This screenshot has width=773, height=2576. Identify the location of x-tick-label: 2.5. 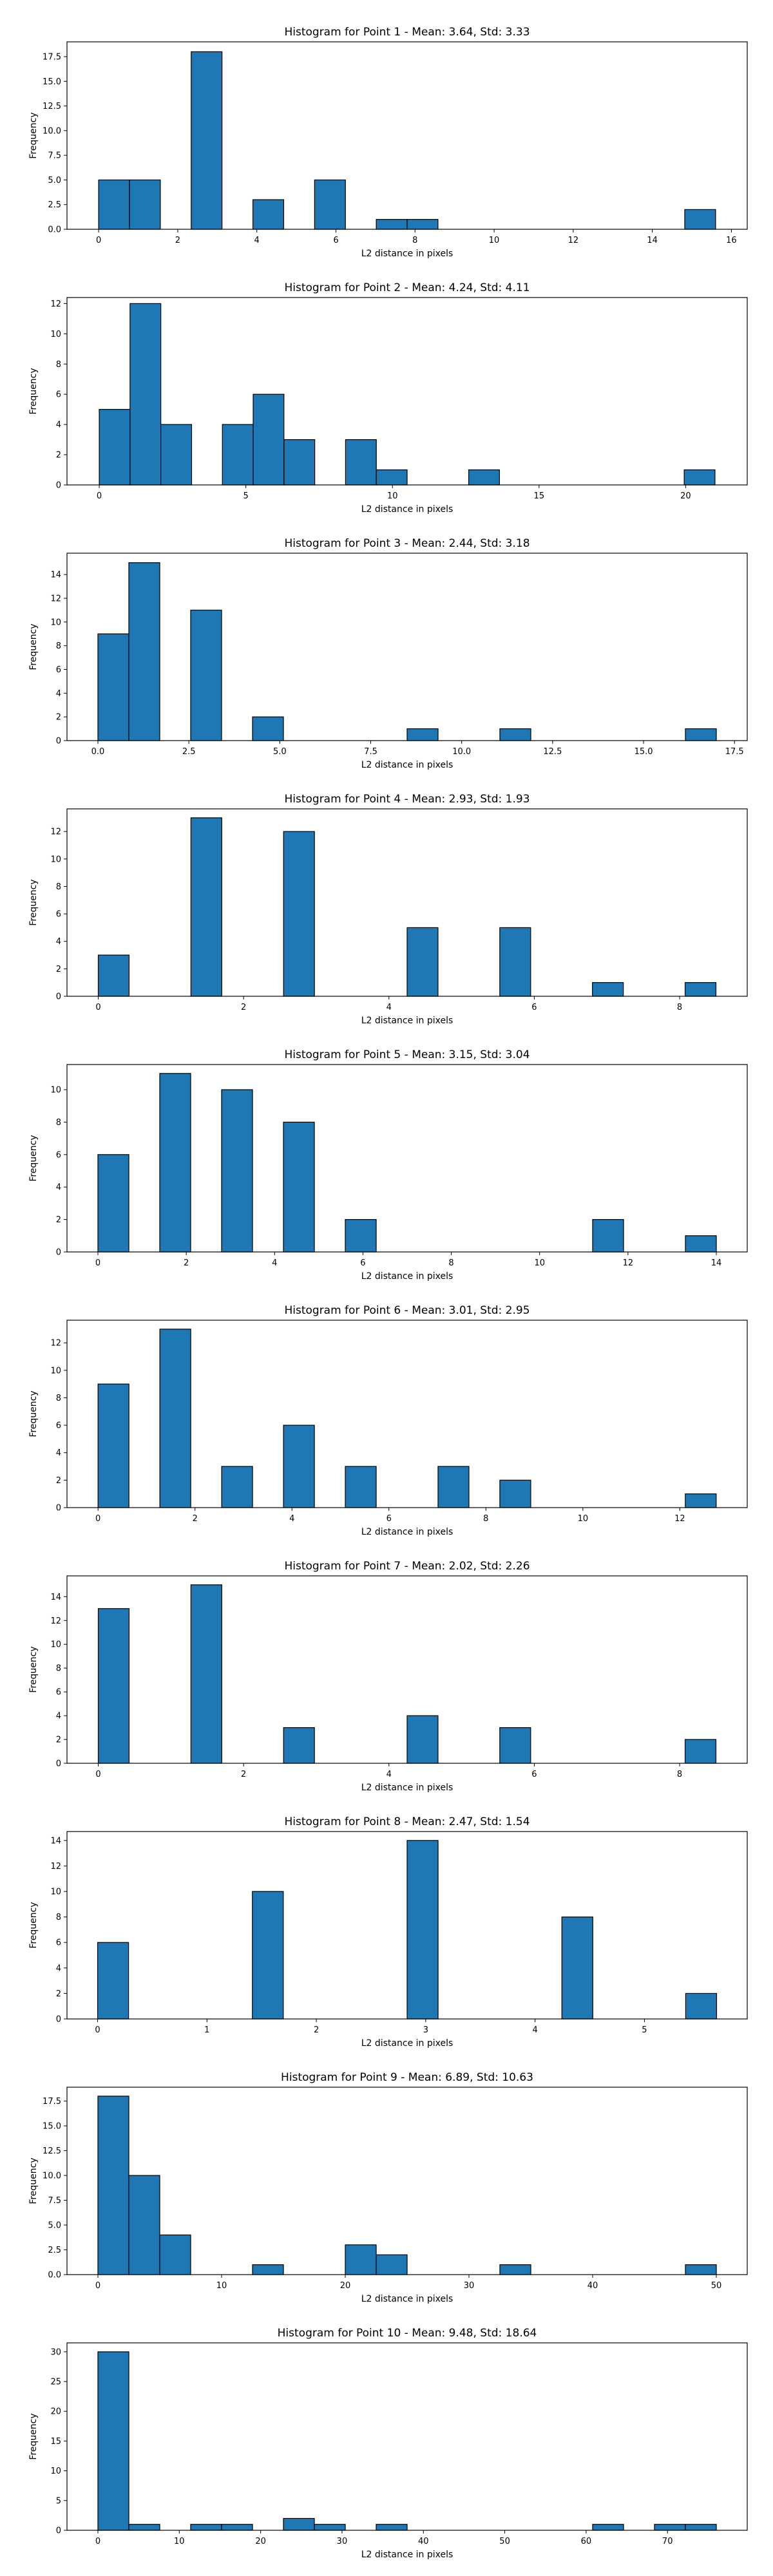
(189, 752).